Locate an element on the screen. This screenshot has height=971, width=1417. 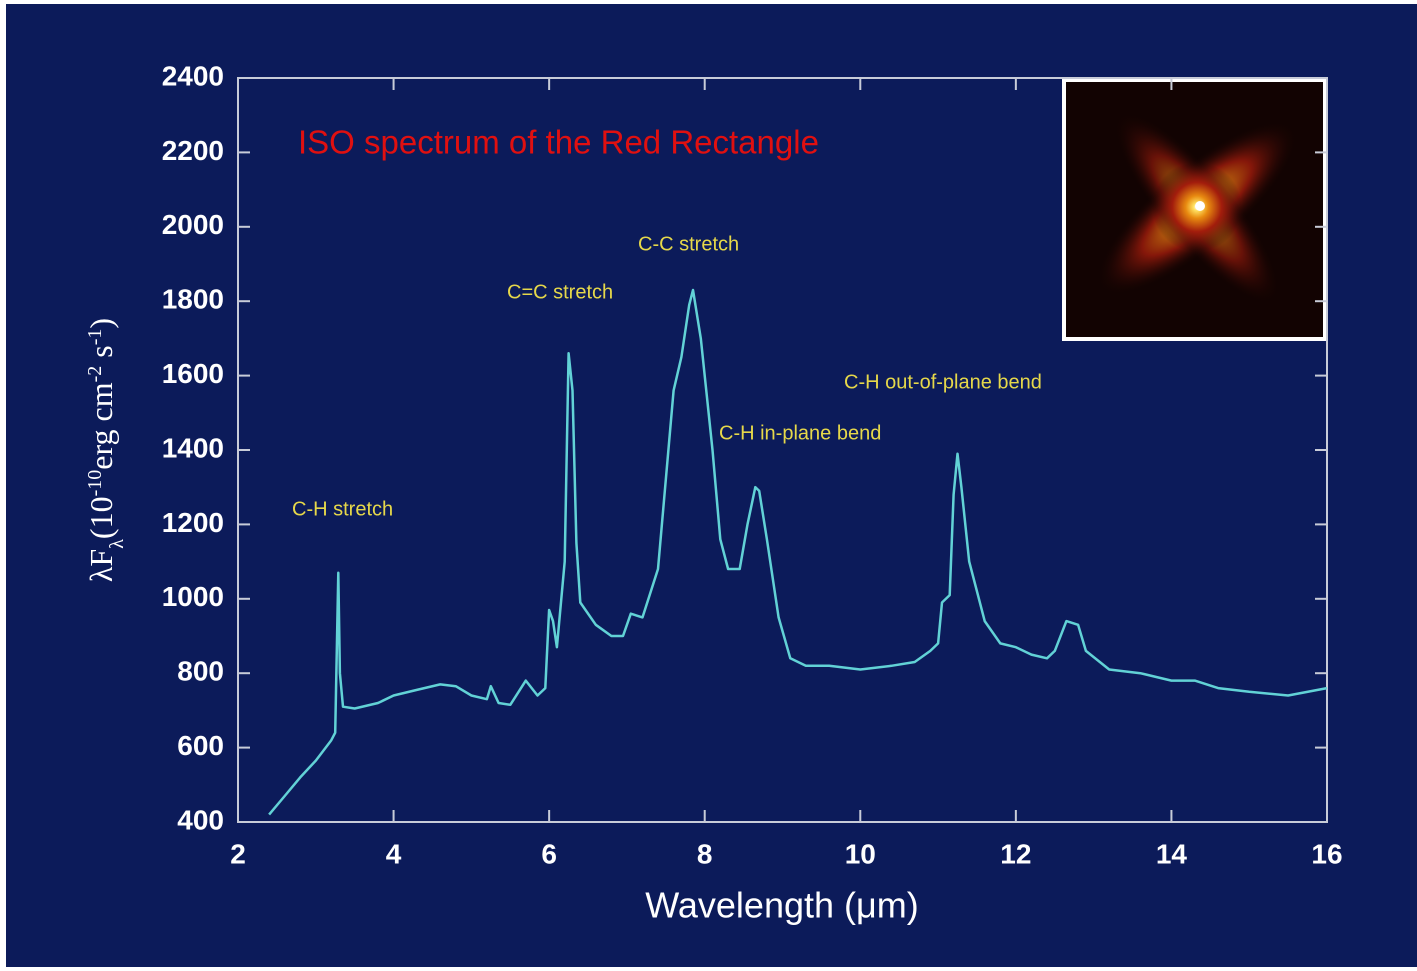
chart-title: ISO spectrum of the Red Rectangle is located at coordinates (558, 142).